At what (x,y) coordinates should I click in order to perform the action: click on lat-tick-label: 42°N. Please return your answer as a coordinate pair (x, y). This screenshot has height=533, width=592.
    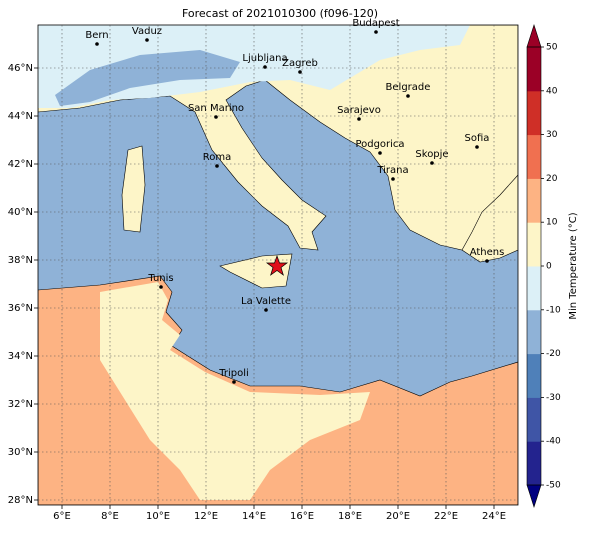
    Looking at the image, I should click on (20, 164).